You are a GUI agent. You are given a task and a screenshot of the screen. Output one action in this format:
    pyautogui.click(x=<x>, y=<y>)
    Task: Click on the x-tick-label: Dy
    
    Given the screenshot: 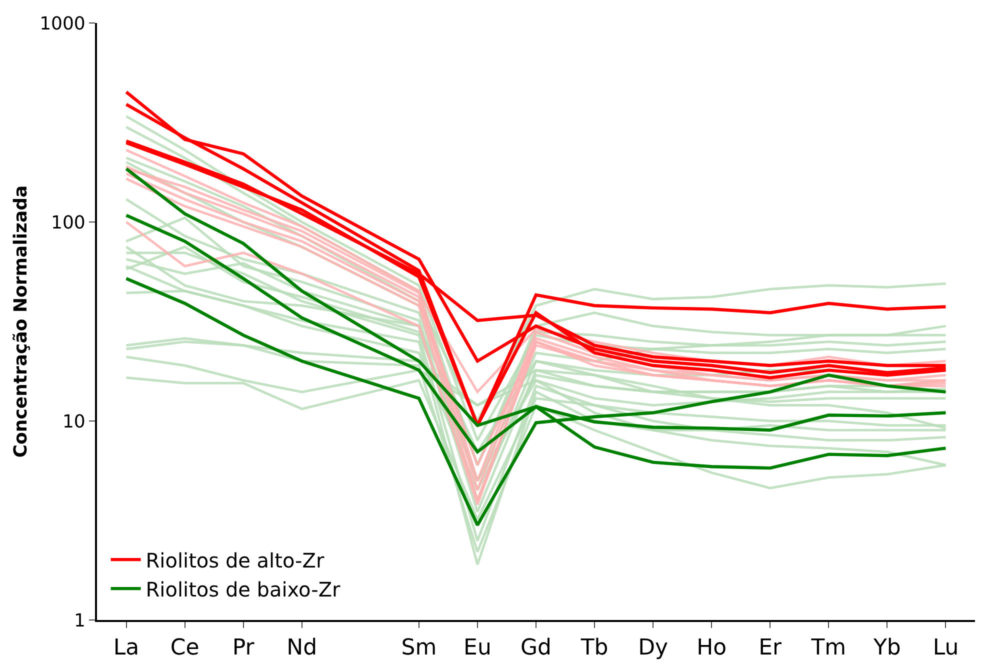 What is the action you would take?
    pyautogui.click(x=653, y=647)
    